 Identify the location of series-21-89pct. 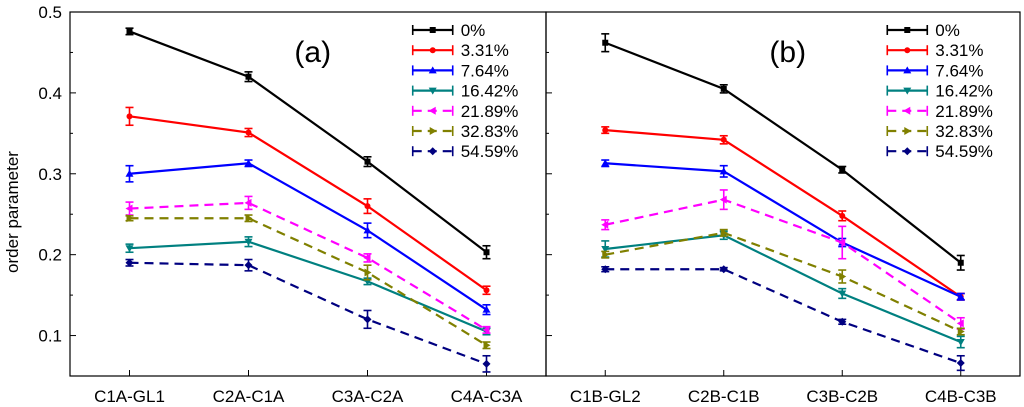
(308, 264).